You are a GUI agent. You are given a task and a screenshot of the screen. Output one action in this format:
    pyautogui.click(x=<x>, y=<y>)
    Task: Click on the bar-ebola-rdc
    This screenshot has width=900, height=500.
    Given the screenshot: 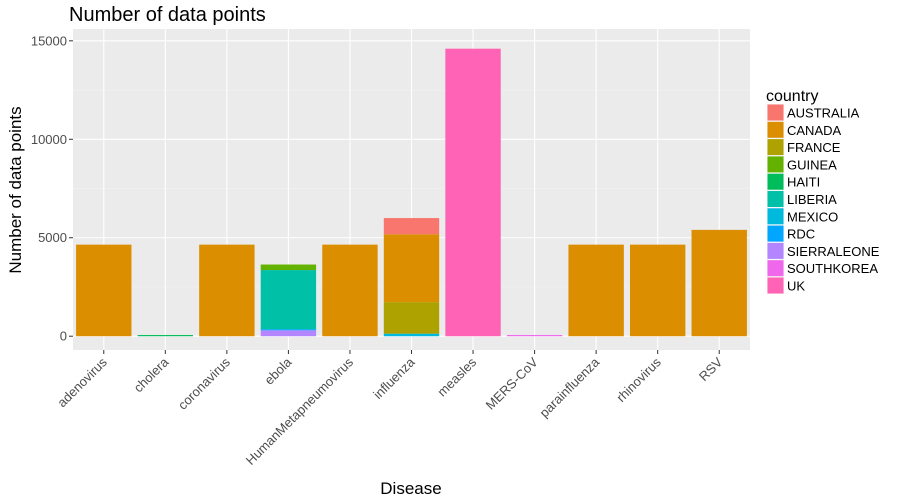 What is the action you would take?
    pyautogui.click(x=288, y=330)
    